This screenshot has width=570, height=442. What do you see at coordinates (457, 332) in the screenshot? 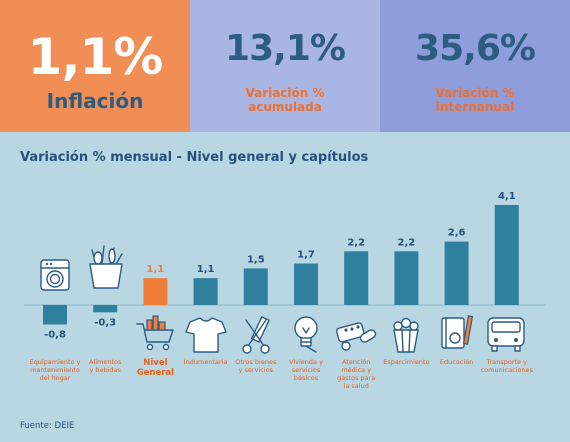
I see `notebook-pencil-icon` at bounding box center [457, 332].